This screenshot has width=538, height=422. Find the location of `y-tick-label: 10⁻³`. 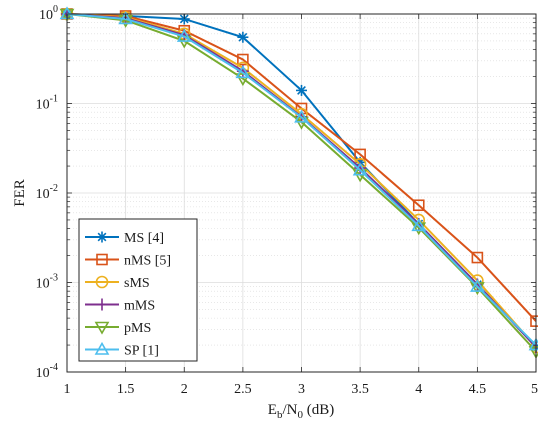

y-tick-label: 10⁻³ is located at coordinates (47, 282).